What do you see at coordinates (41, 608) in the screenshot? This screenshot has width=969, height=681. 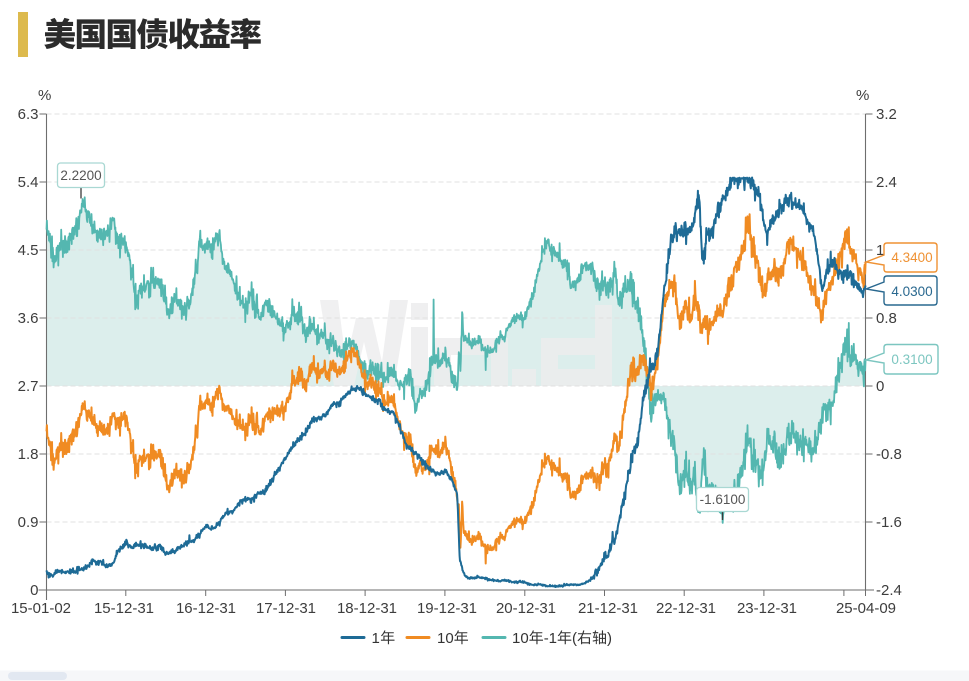 I see `svg-text: 15-01-02` at bounding box center [41, 608].